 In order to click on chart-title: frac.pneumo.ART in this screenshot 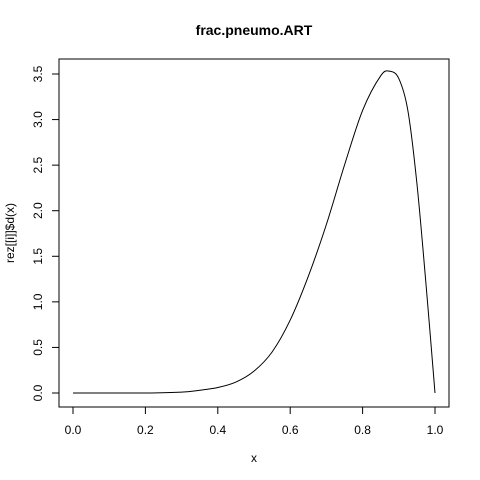, I will do `click(254, 30)`.